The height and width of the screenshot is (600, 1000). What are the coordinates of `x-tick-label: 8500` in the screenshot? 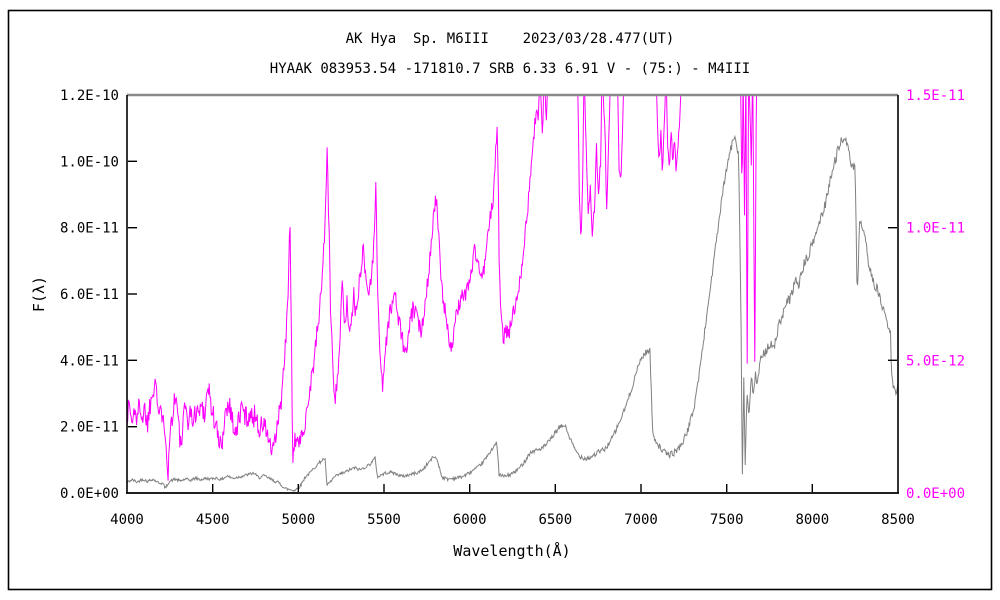 It's located at (898, 520).